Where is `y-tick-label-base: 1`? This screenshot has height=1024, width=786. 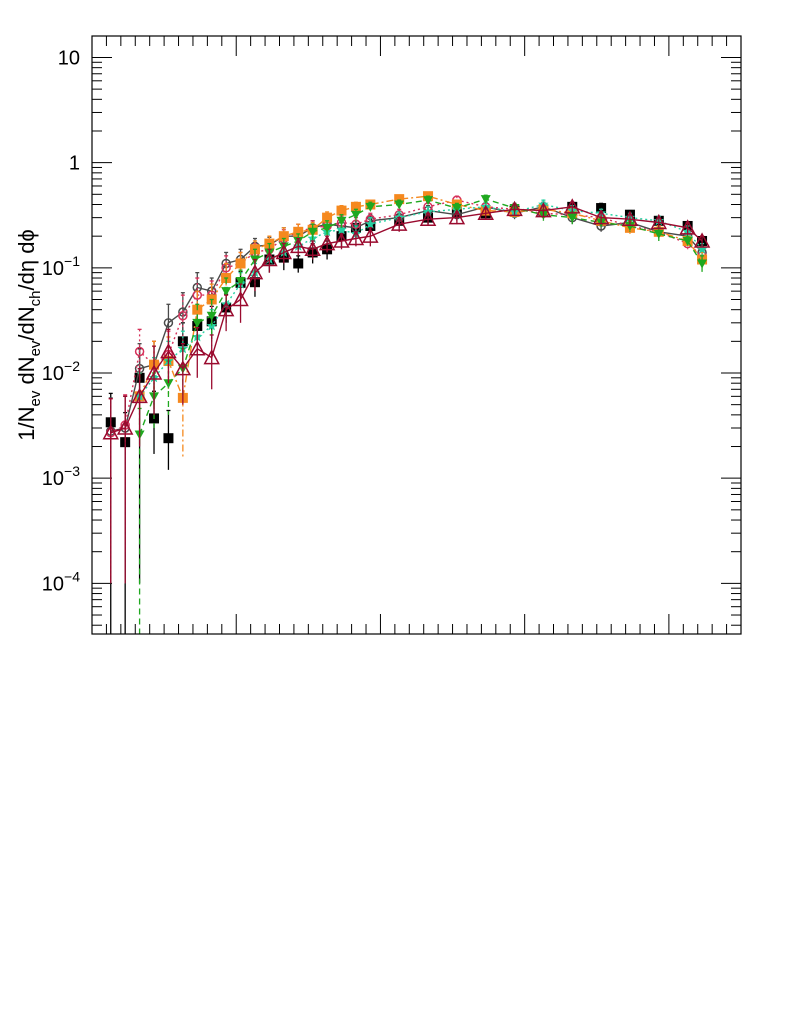 y-tick-label-base: 1 is located at coordinates (74, 164).